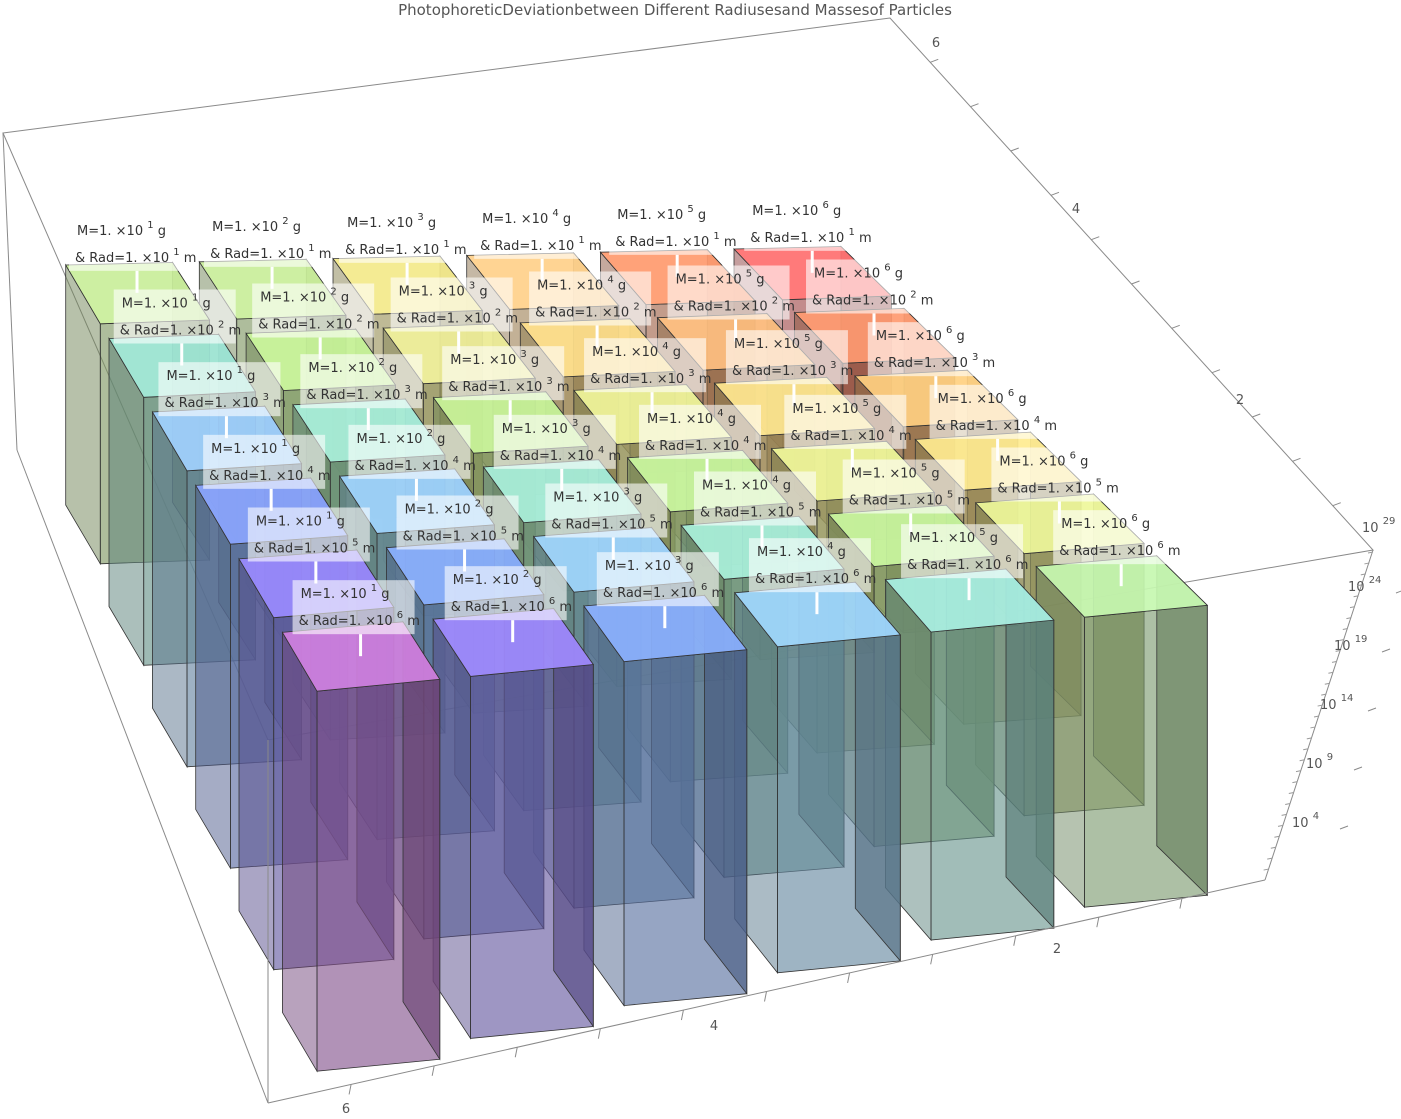 The height and width of the screenshot is (1119, 1401). I want to click on bar-label-r5-m3: M=1. ×10 3 g & Rad=1. ×10 5 m, so click(609, 521).